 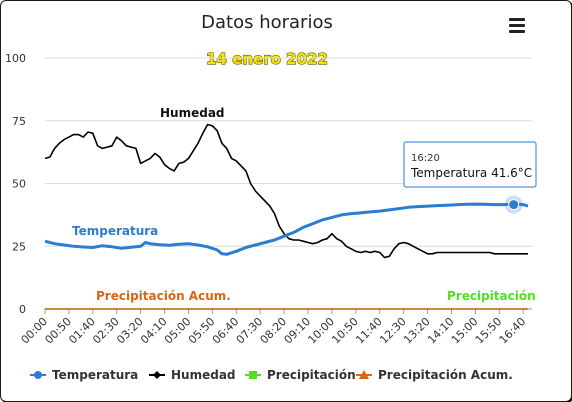 I want to click on x-tick-label: 08:20, so click(x=274, y=331).